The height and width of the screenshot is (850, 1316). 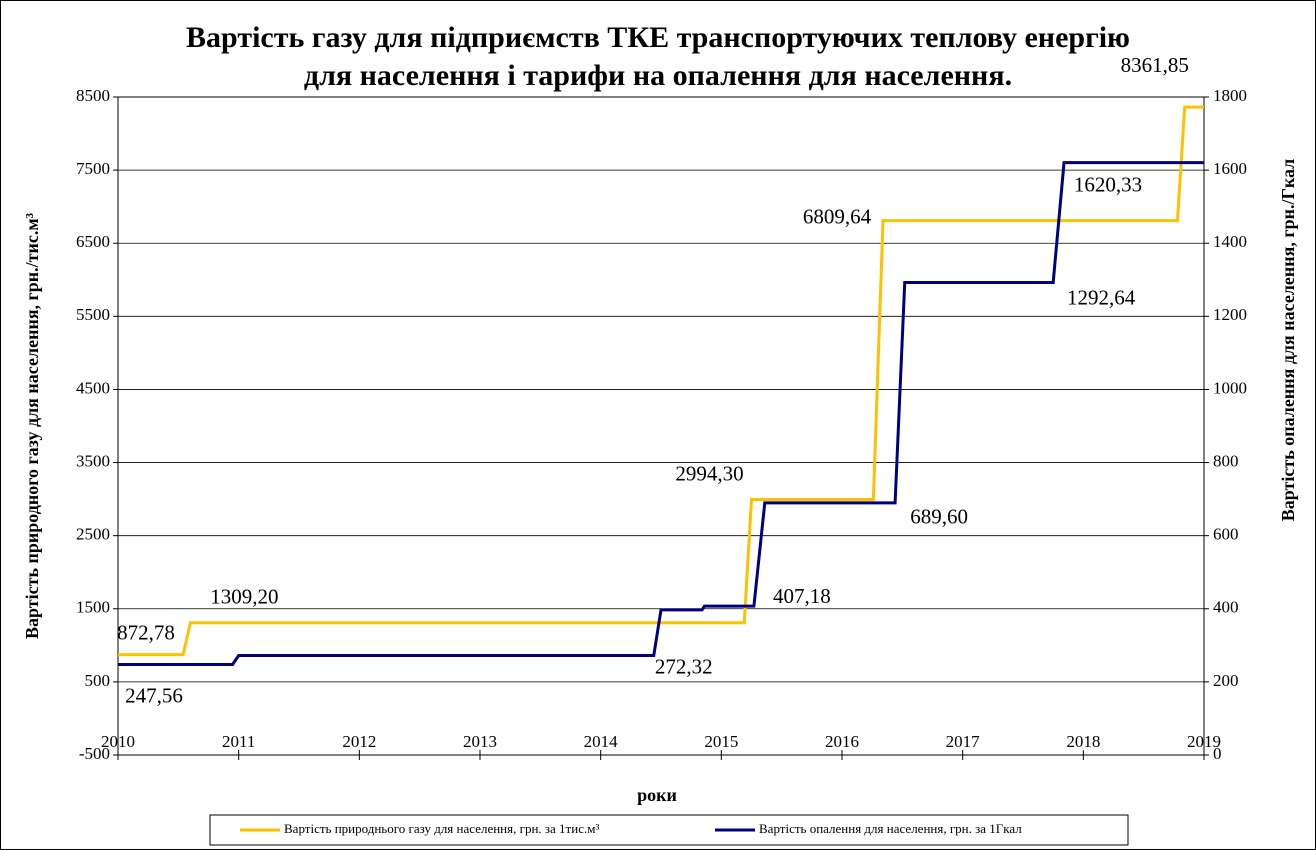 I want to click on y-tick-label: 5500, so click(x=93, y=314).